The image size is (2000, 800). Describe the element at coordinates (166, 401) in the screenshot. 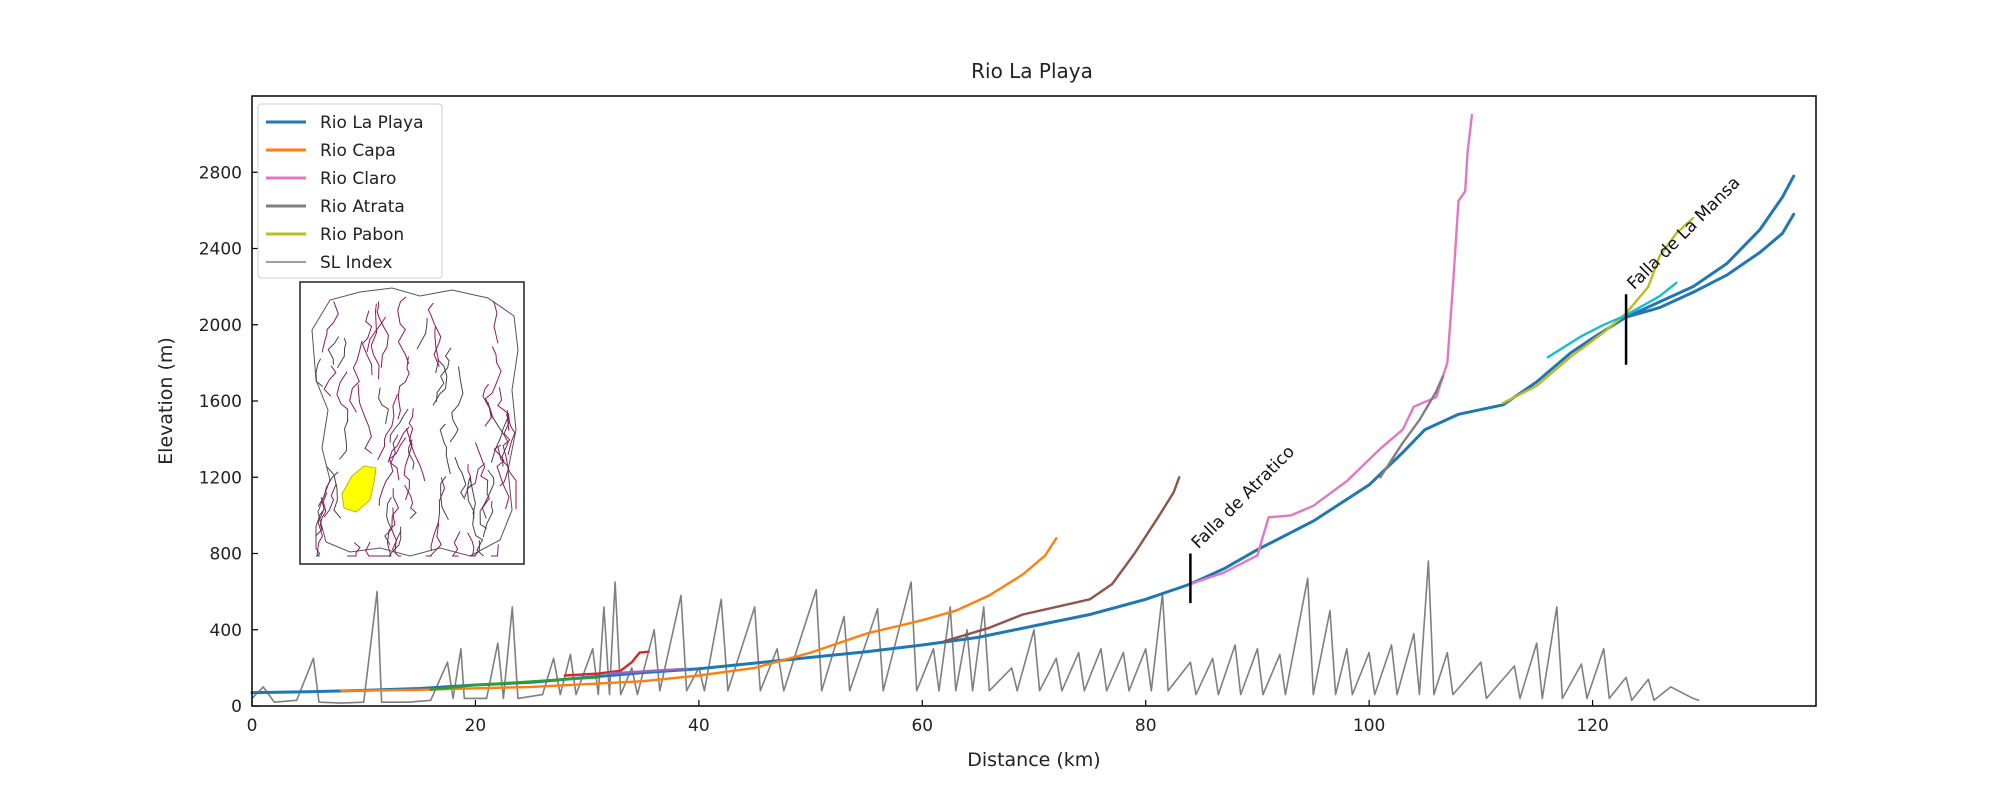

I see `y-axis-title: Elevation (m)` at that location.